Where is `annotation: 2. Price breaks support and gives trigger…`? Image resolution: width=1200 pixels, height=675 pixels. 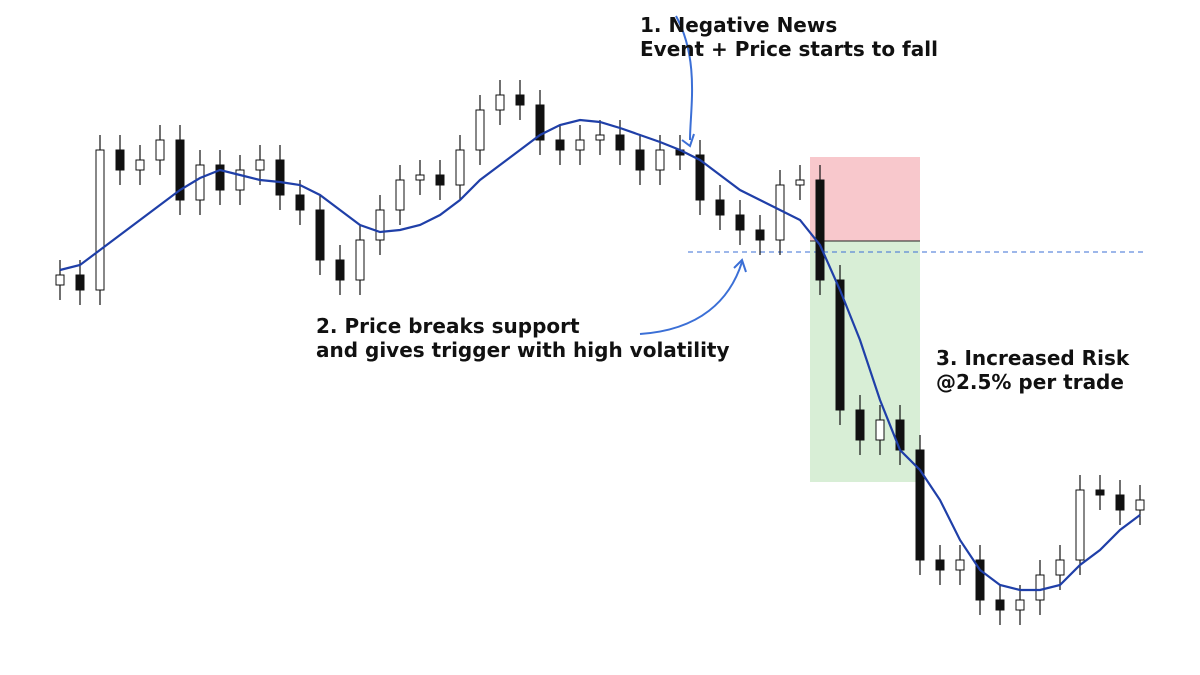 annotation: 2. Price breaks support and gives trigger… is located at coordinates (523, 338).